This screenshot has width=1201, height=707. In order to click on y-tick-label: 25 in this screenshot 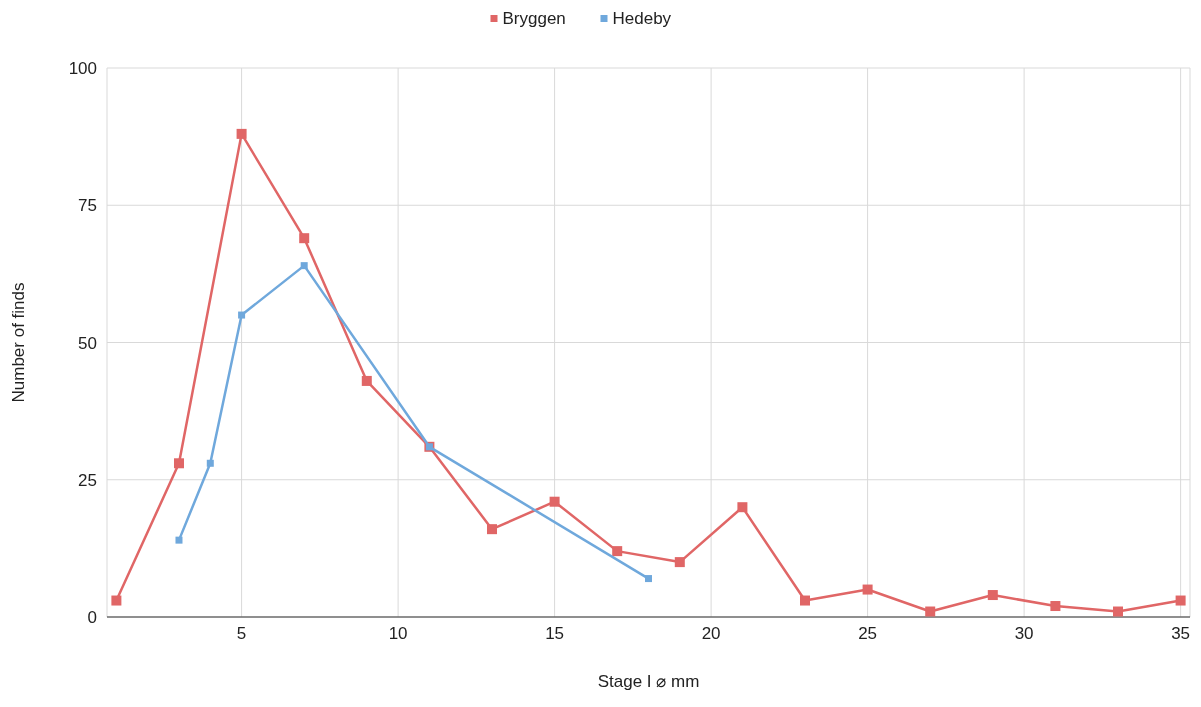, I will do `click(87, 480)`.